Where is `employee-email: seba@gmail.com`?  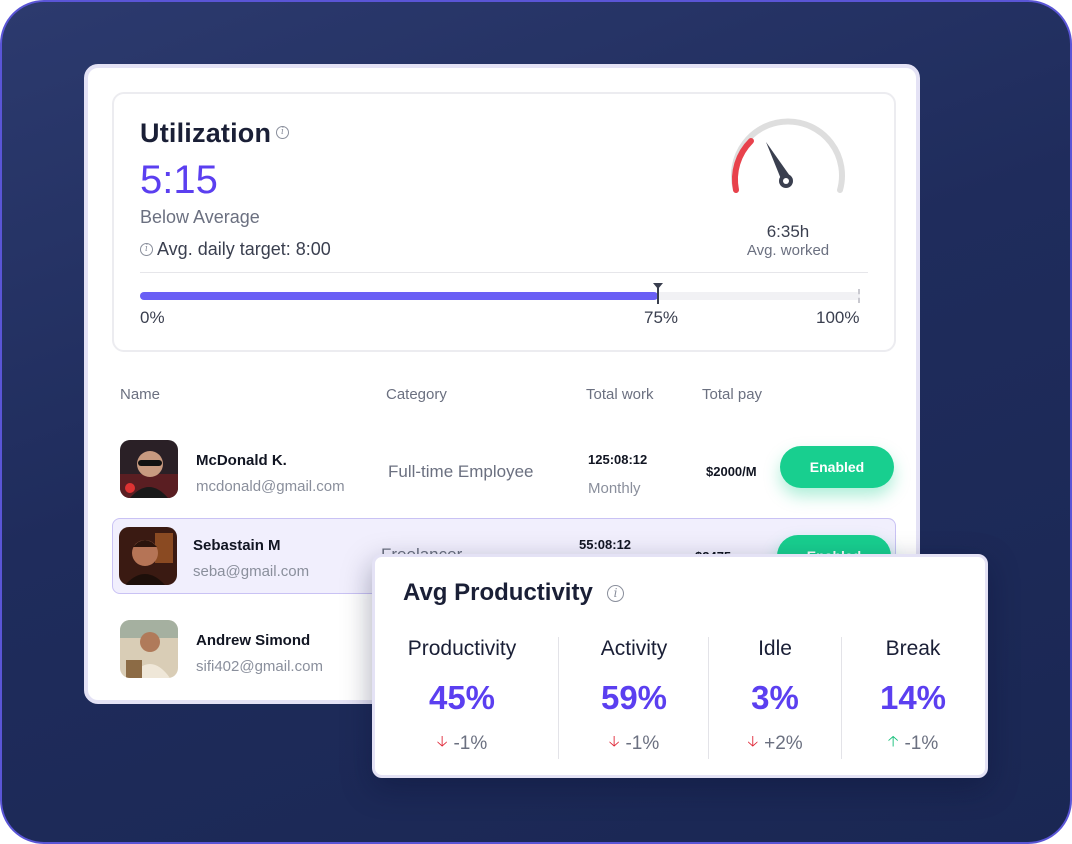 employee-email: seba@gmail.com is located at coordinates (251, 571).